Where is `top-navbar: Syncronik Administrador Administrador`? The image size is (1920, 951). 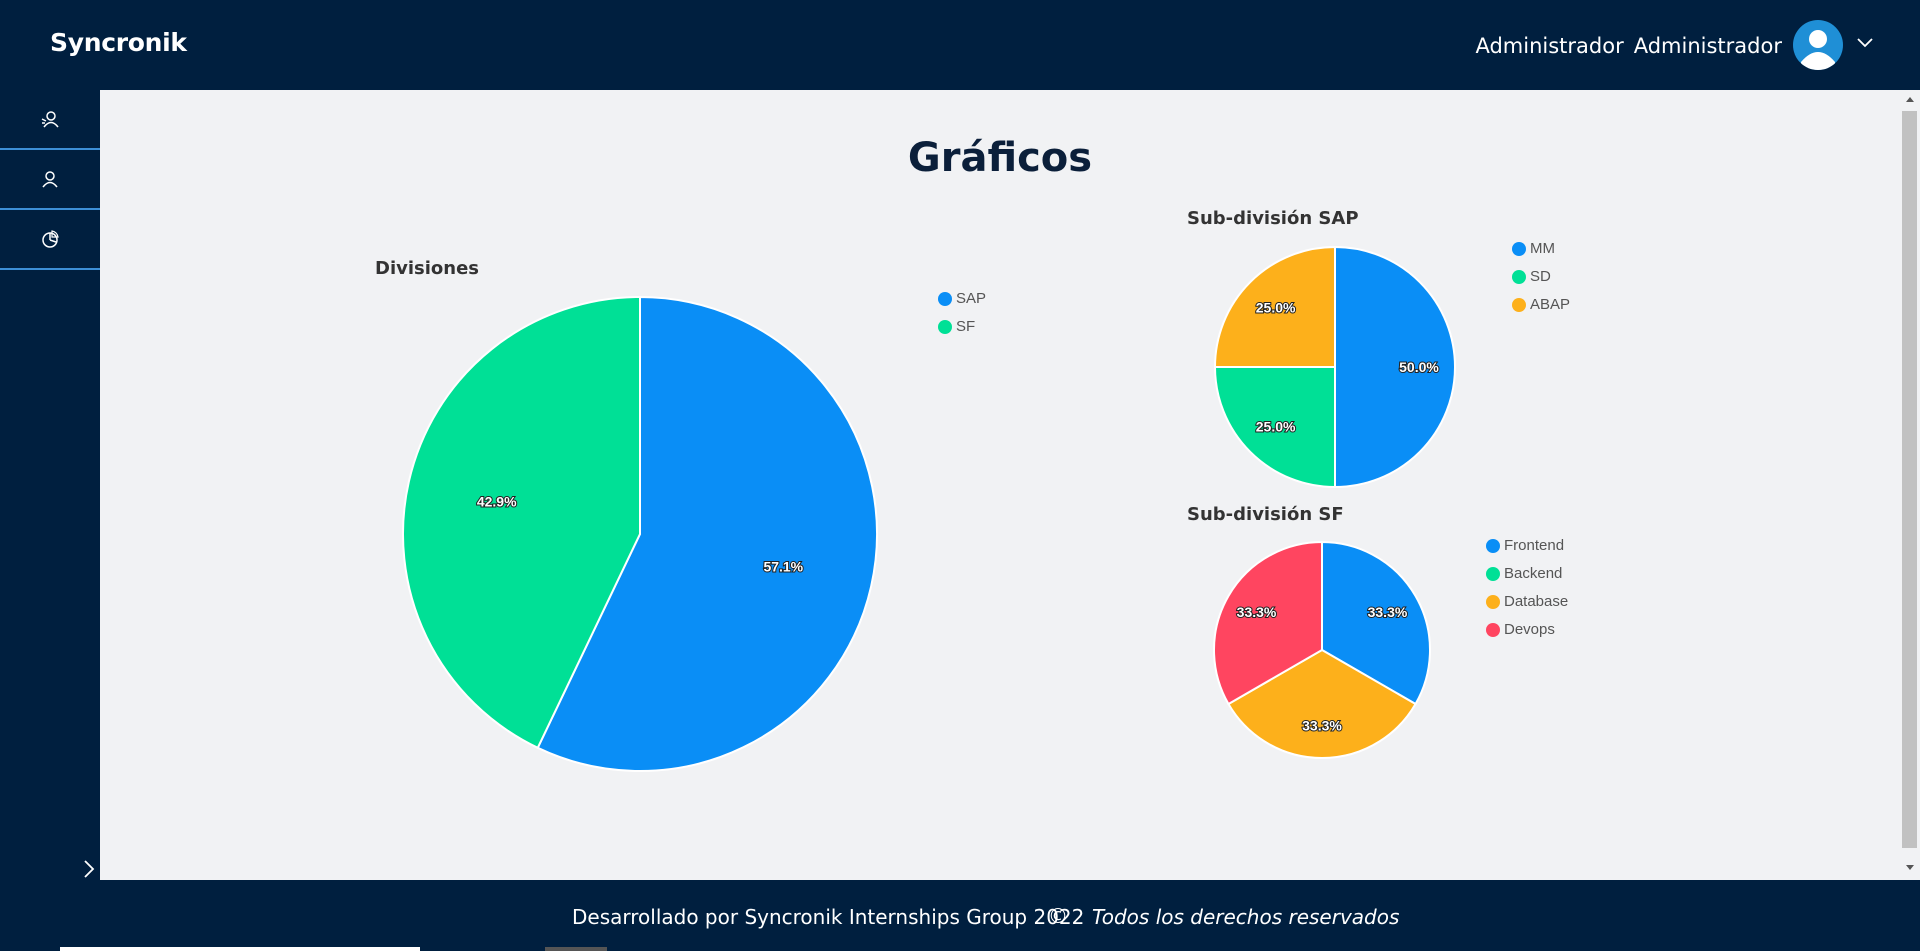 top-navbar: Syncronik Administrador Administrador is located at coordinates (960, 45).